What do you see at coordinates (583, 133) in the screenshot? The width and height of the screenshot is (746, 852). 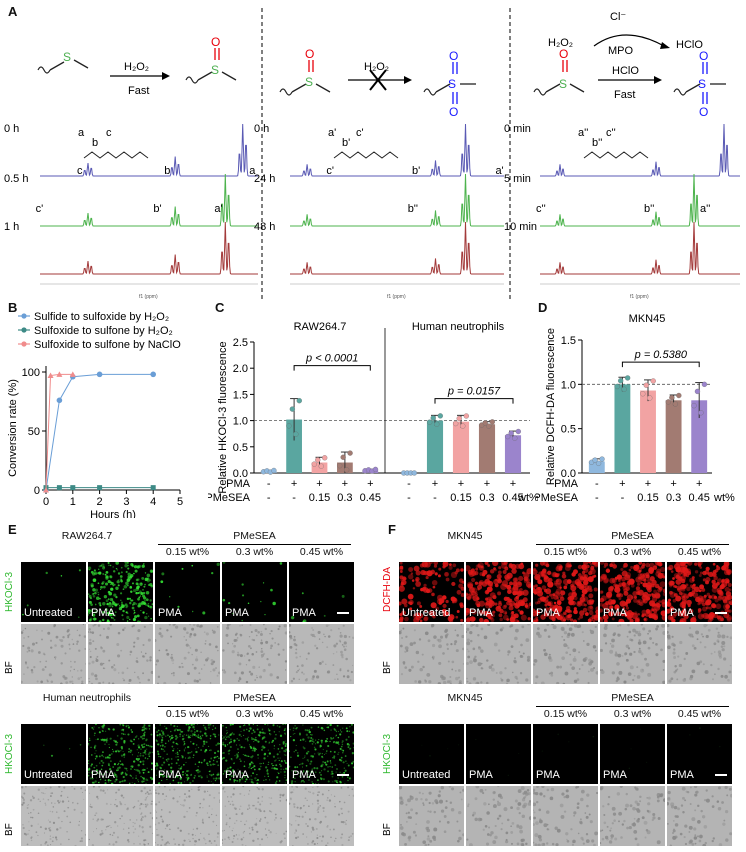 I see `structure-label: a''` at bounding box center [583, 133].